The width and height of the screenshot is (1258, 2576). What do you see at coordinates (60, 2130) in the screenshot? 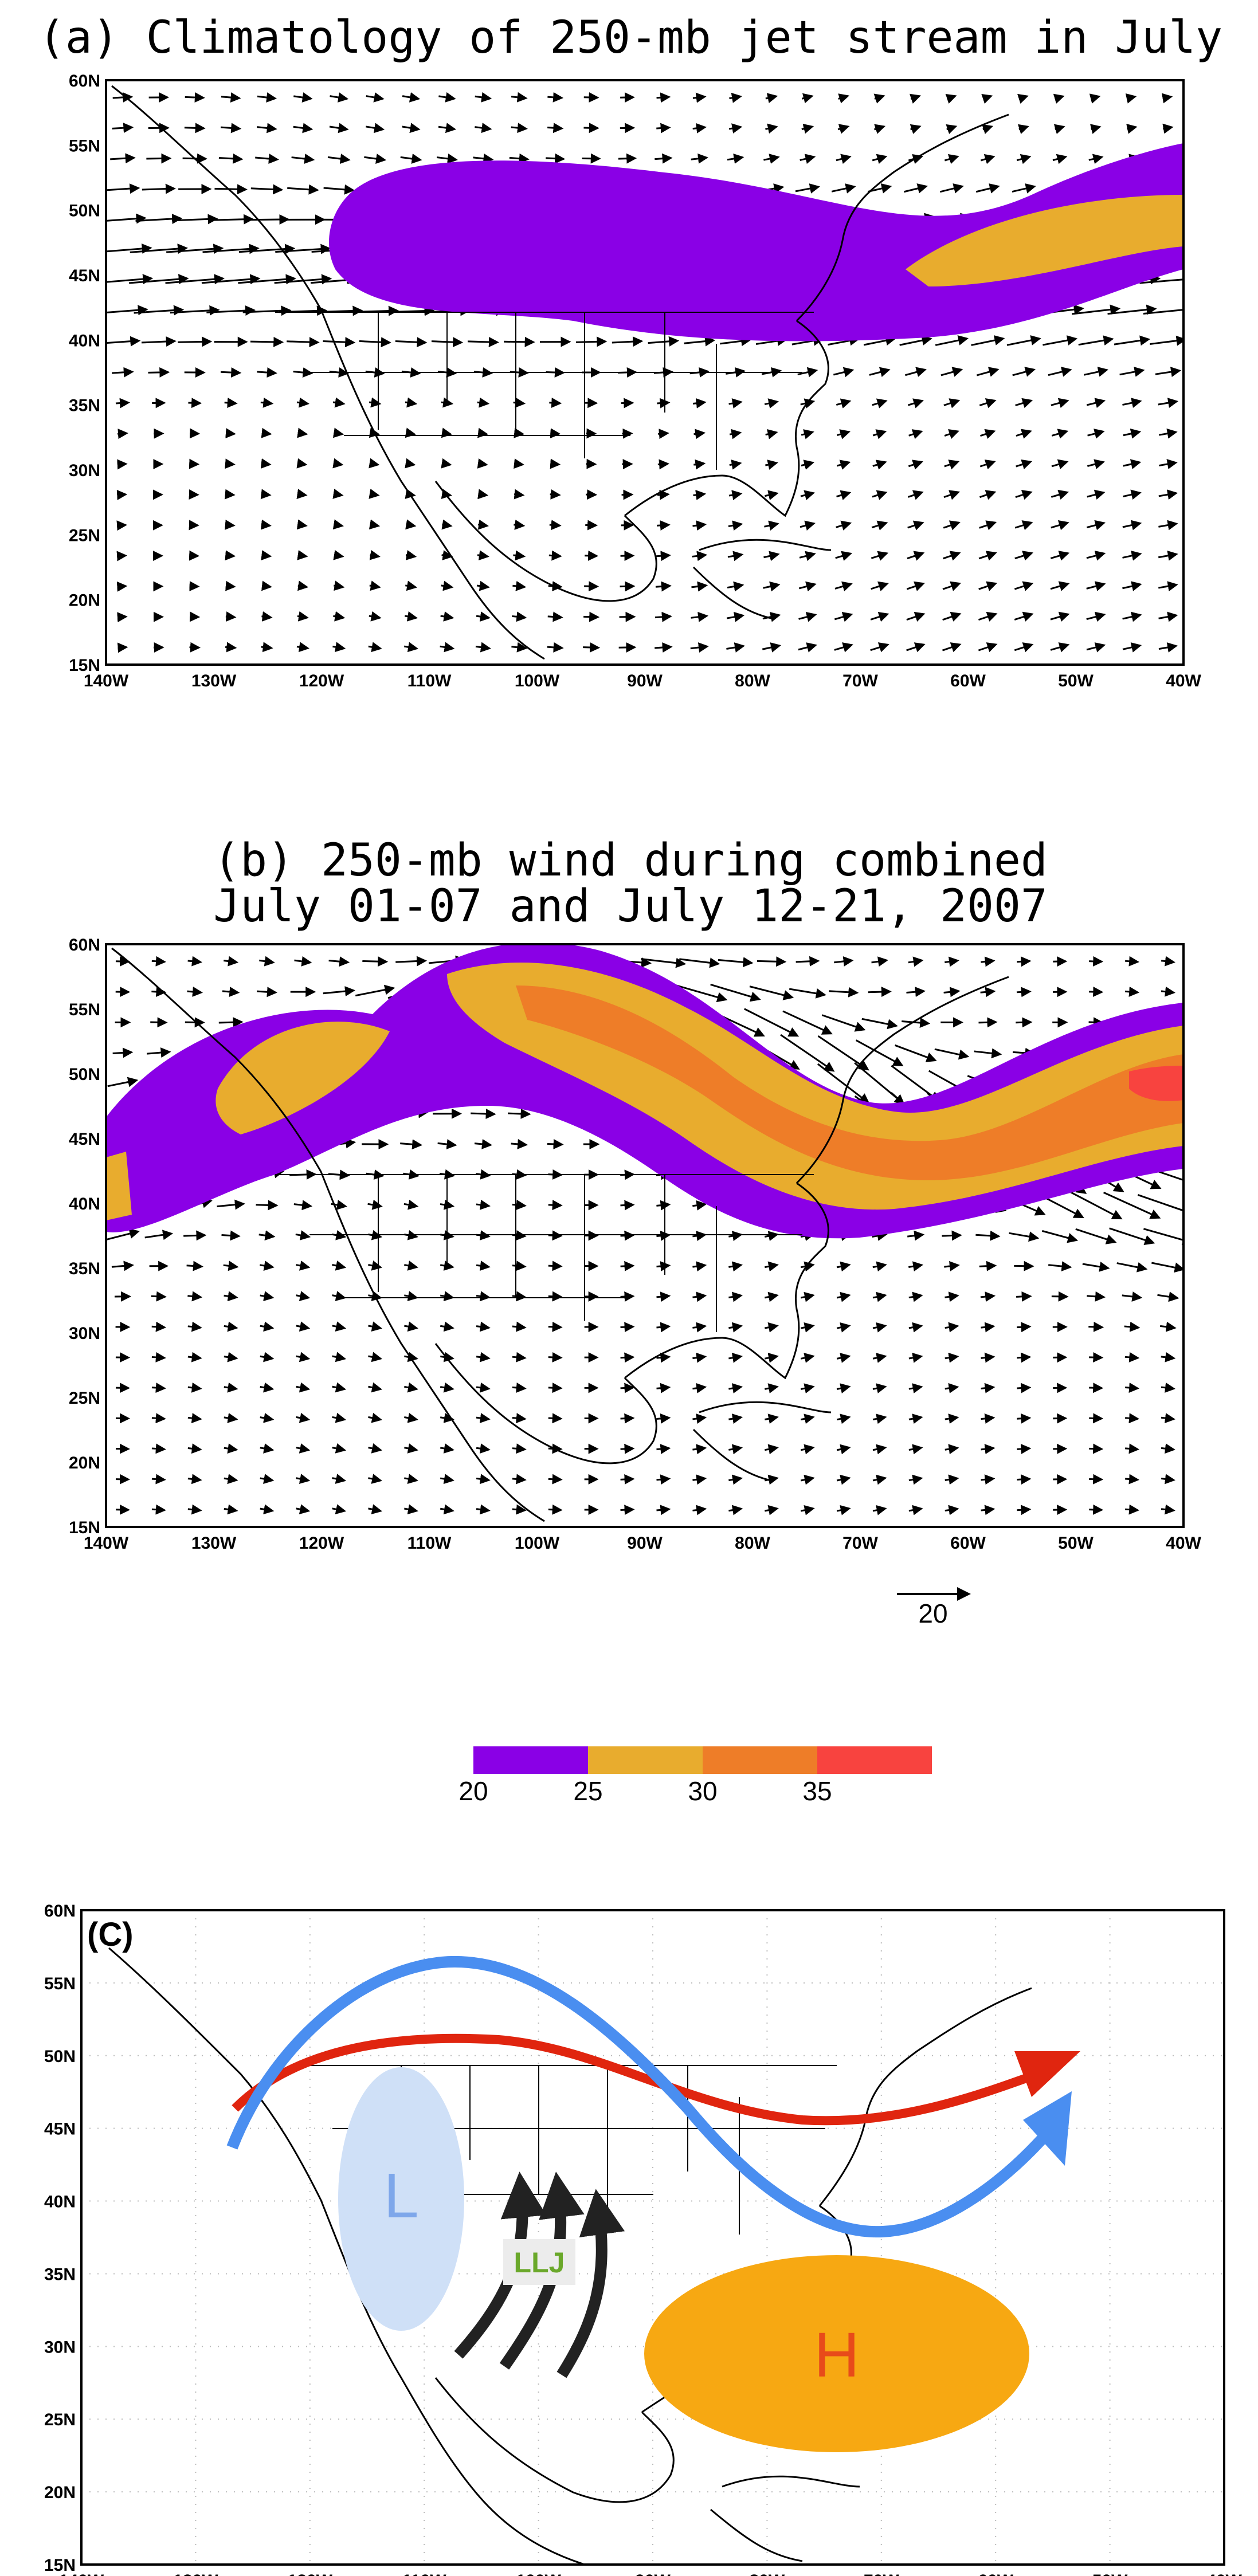
I see `panel-c-lat-label-45N: 45N` at bounding box center [60, 2130].